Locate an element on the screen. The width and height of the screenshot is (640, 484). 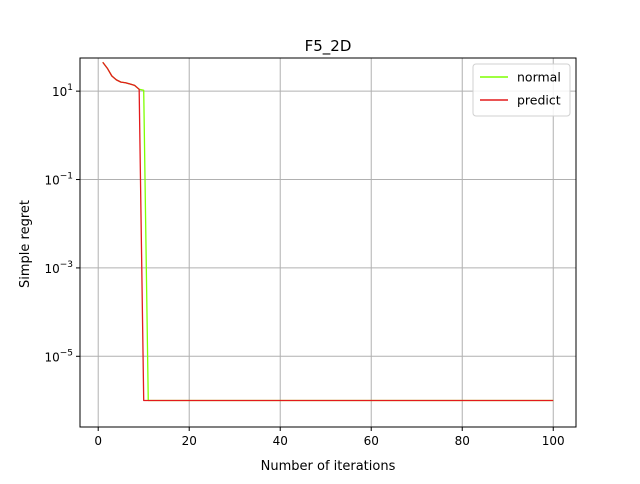
y-tick-label: 10⁻⁵ is located at coordinates (58, 356).